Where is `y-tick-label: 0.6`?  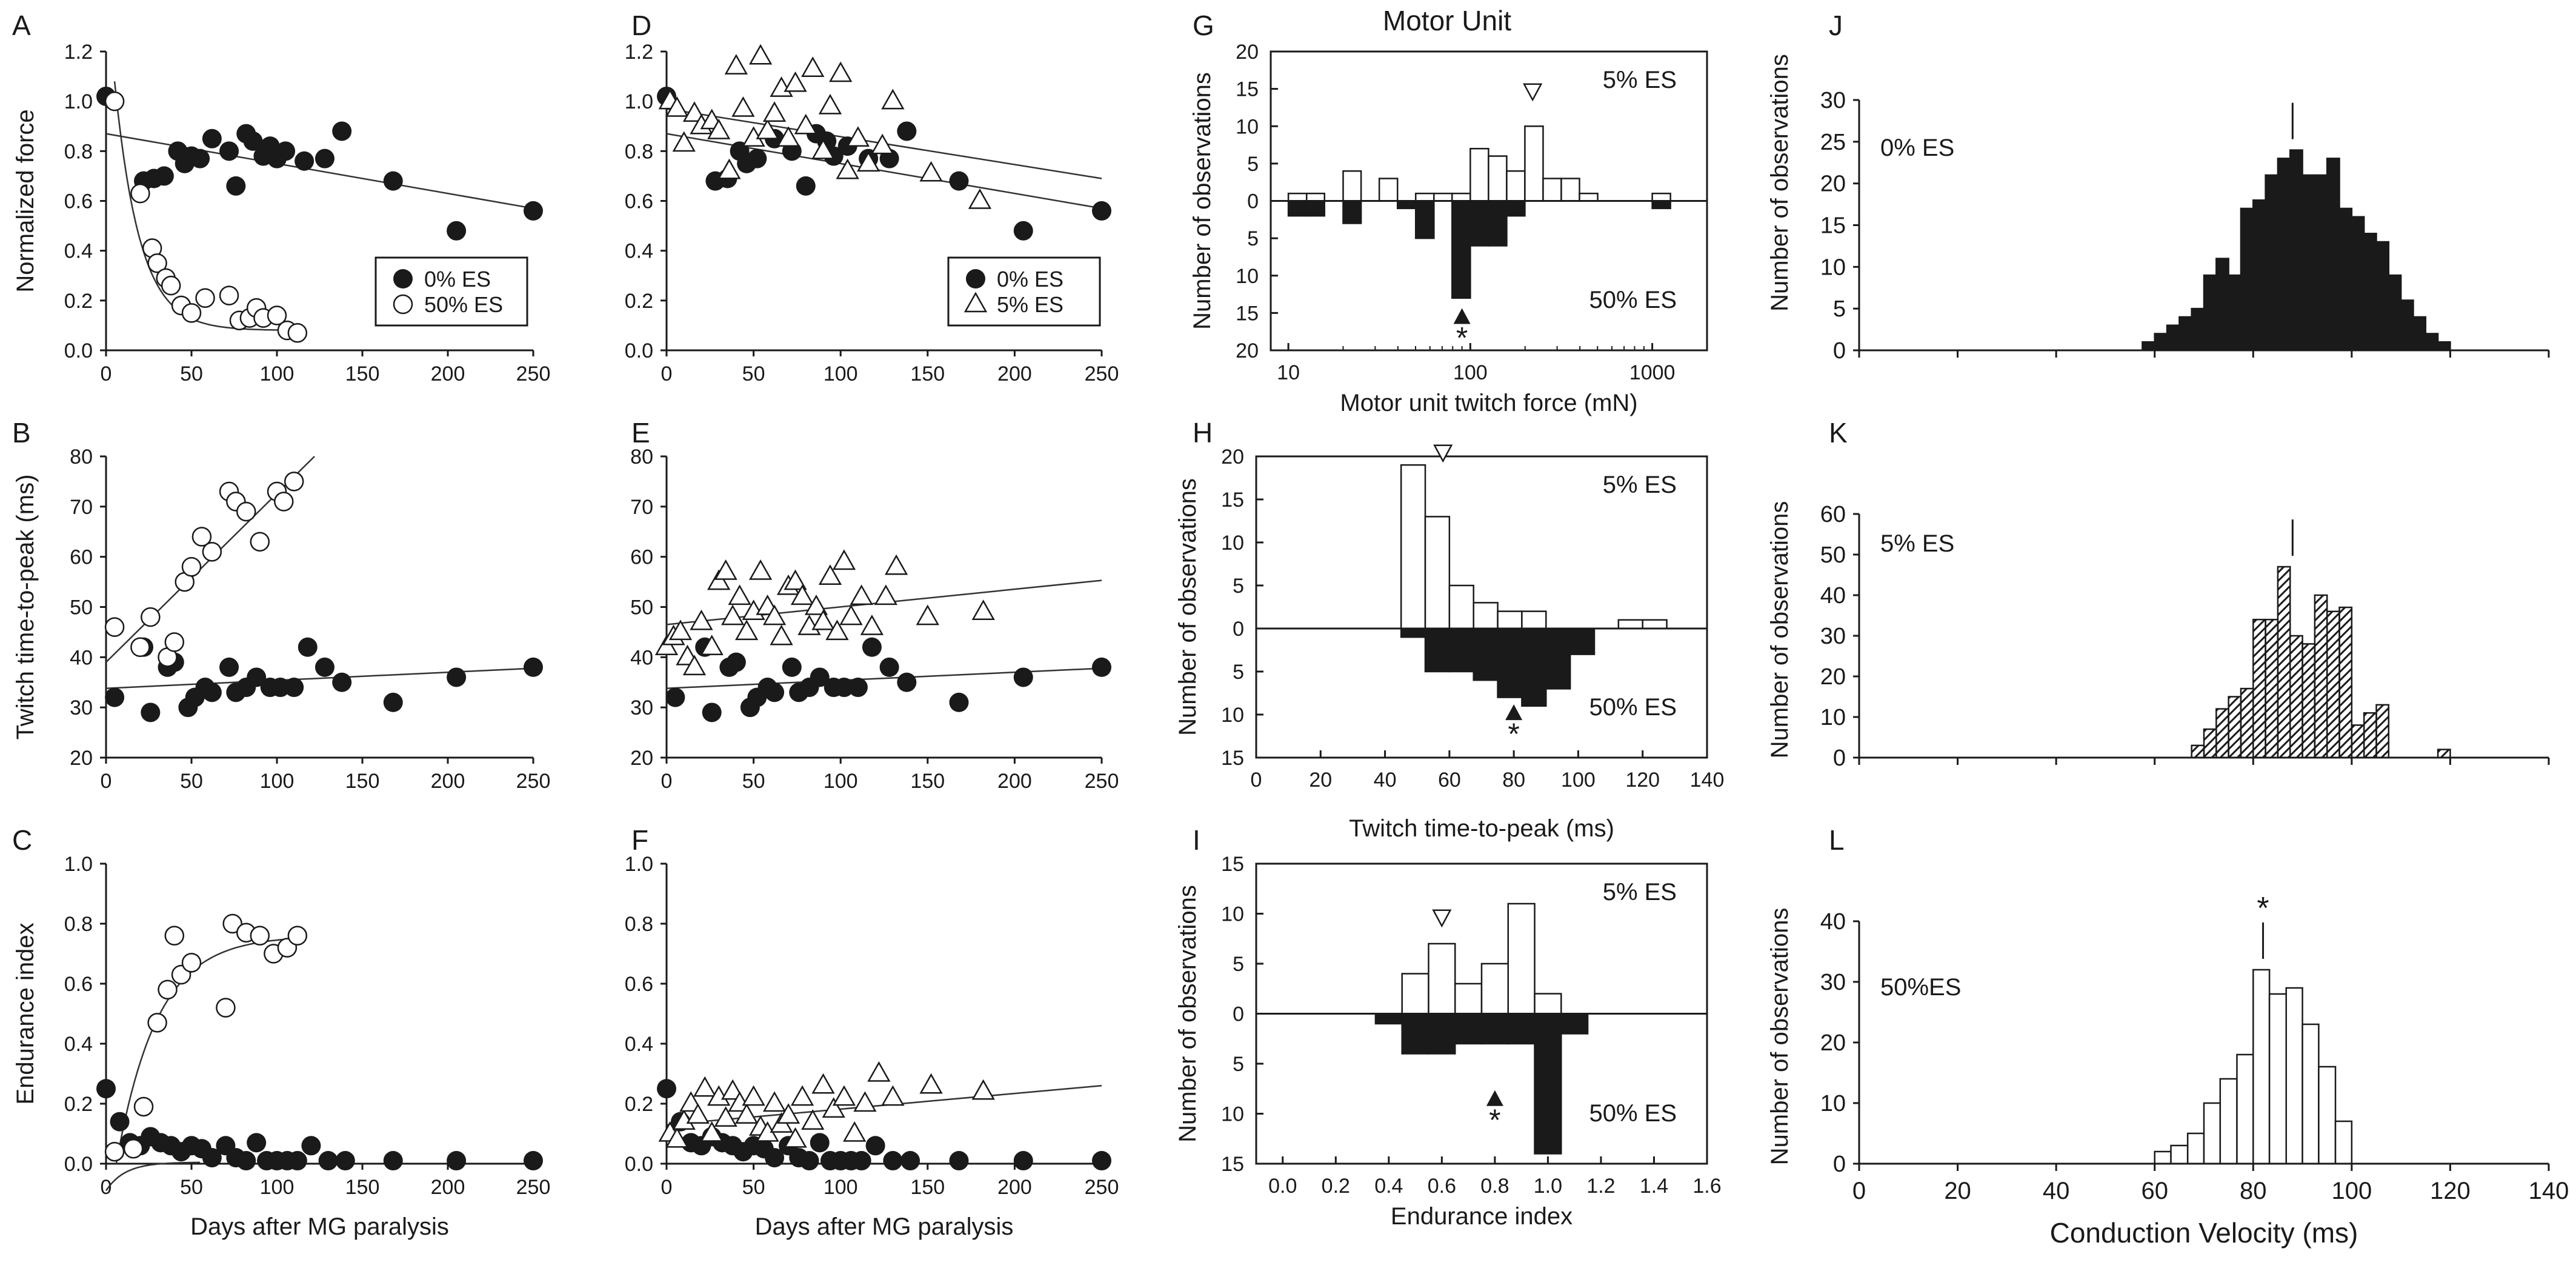 y-tick-label: 0.6 is located at coordinates (639, 984).